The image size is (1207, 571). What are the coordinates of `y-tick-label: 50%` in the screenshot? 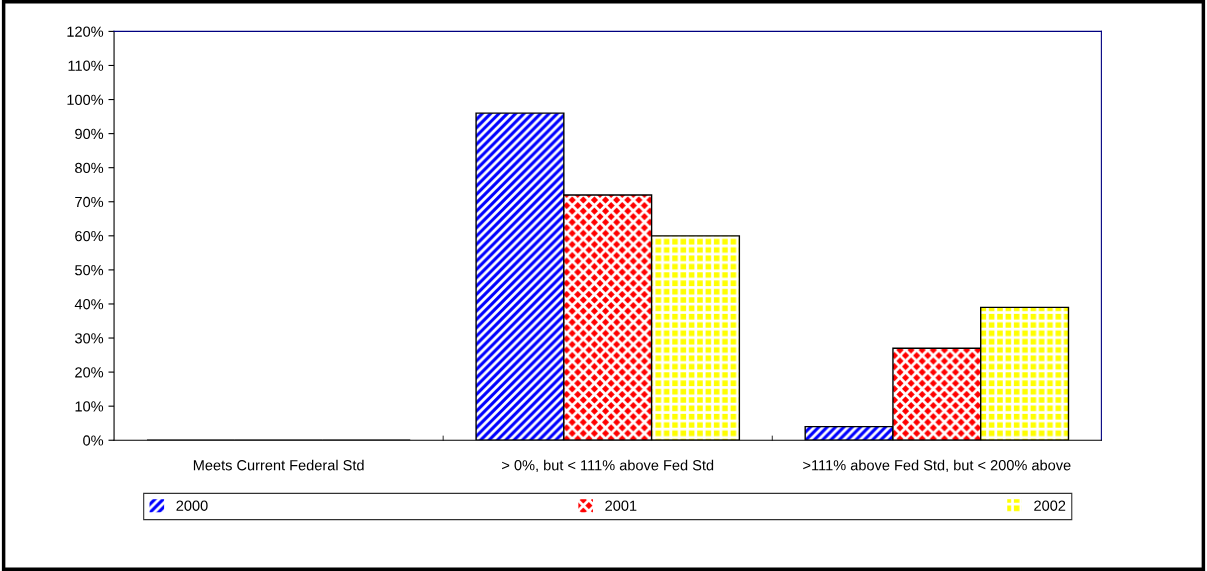 It's located at (89, 270).